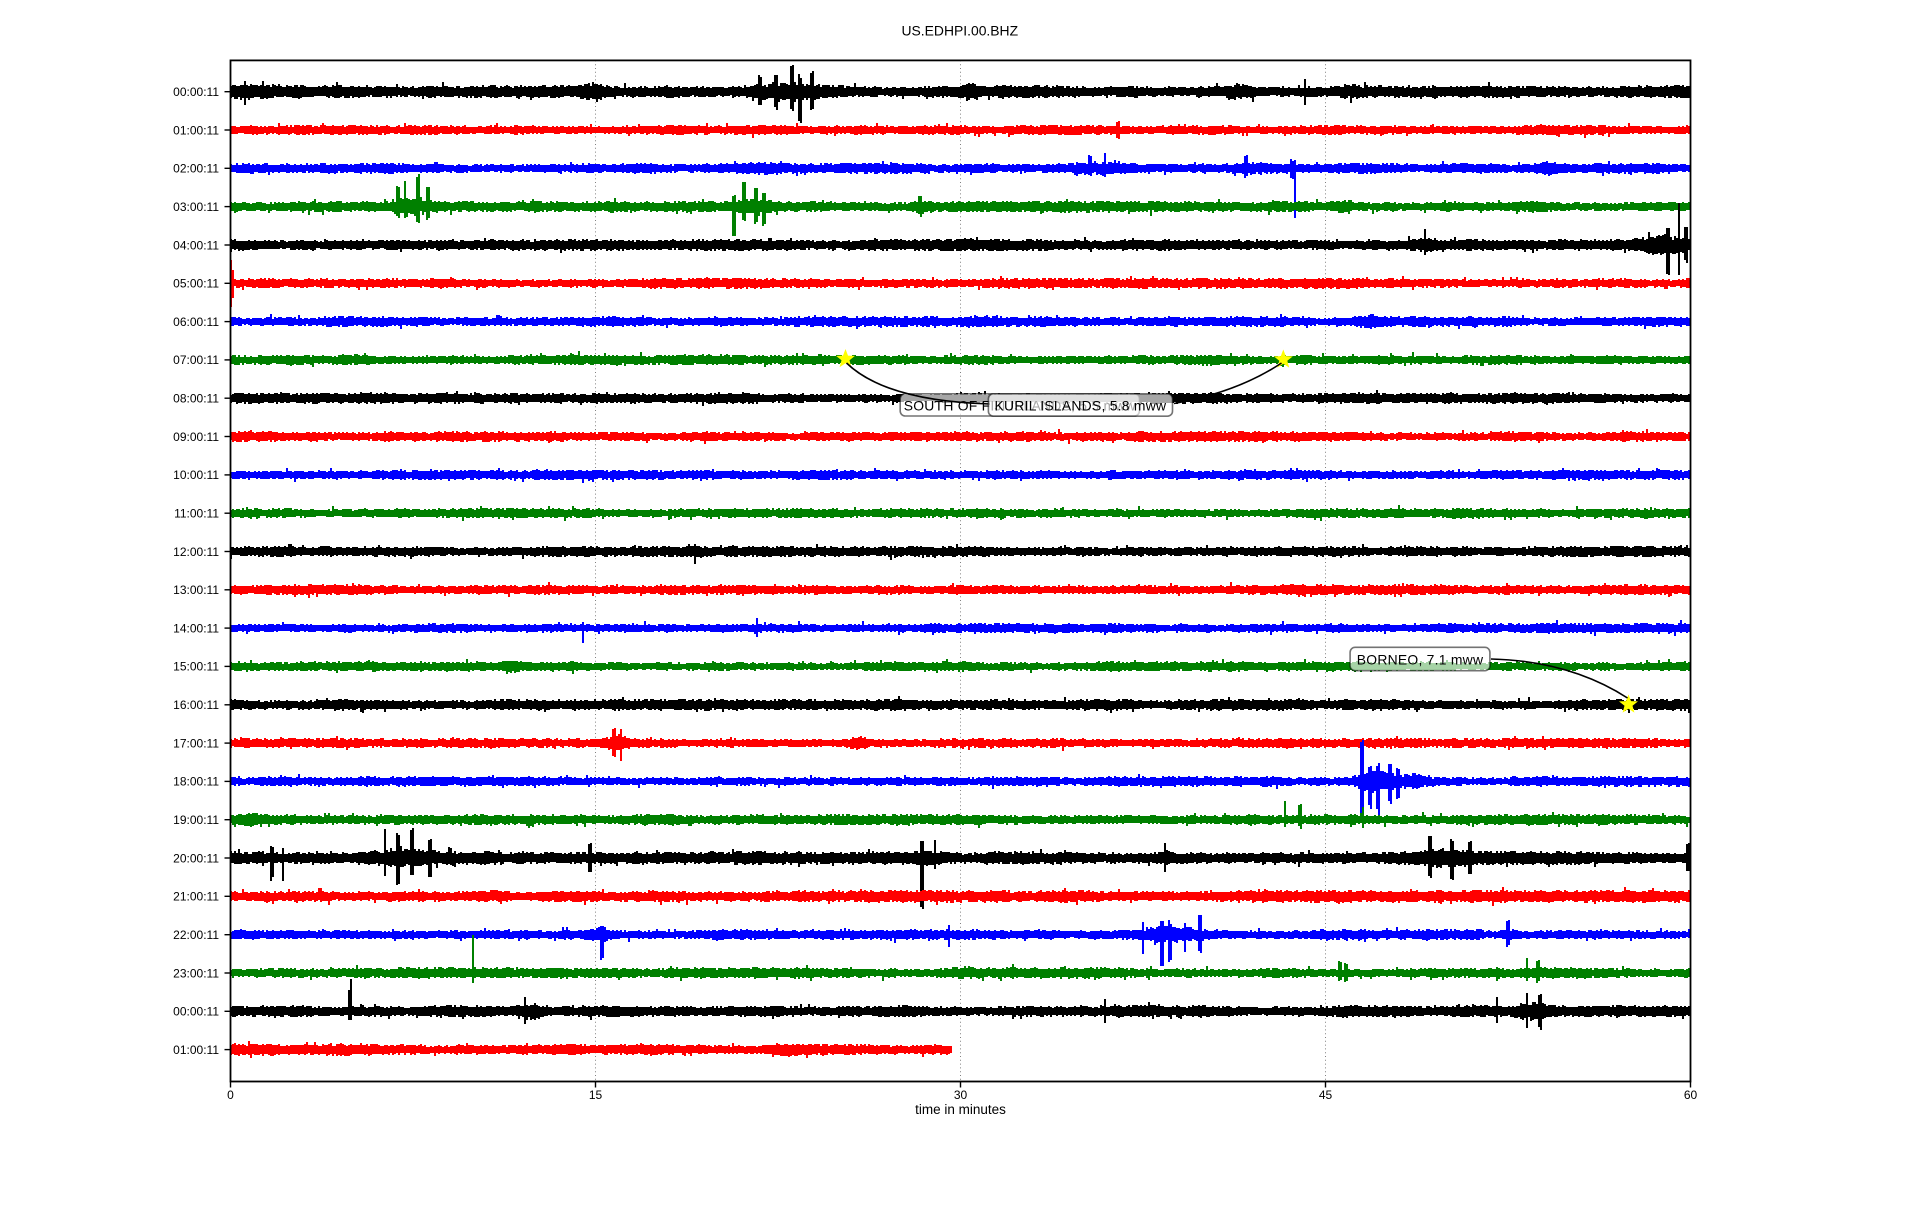 The width and height of the screenshot is (1920, 1205). I want to click on svg-text: 06:00:11, so click(196, 322).